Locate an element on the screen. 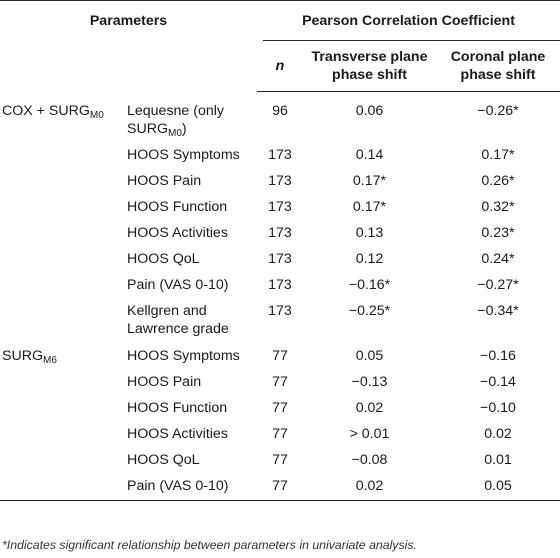 Image resolution: width=560 pixels, height=558 pixels. n-cell: 96 is located at coordinates (280, 111).